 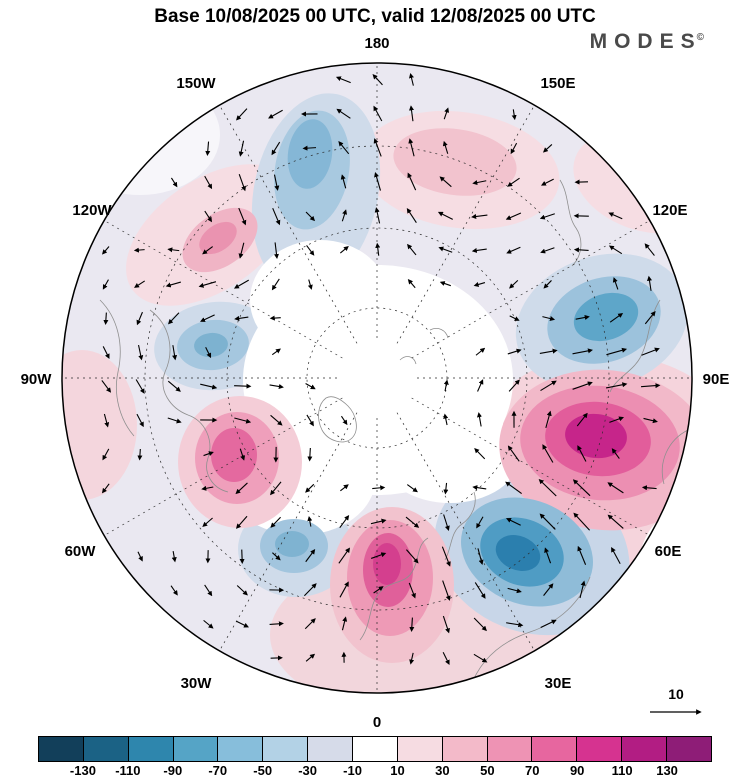 What do you see at coordinates (394, 589) in the screenshot?
I see `coastline-europe` at bounding box center [394, 589].